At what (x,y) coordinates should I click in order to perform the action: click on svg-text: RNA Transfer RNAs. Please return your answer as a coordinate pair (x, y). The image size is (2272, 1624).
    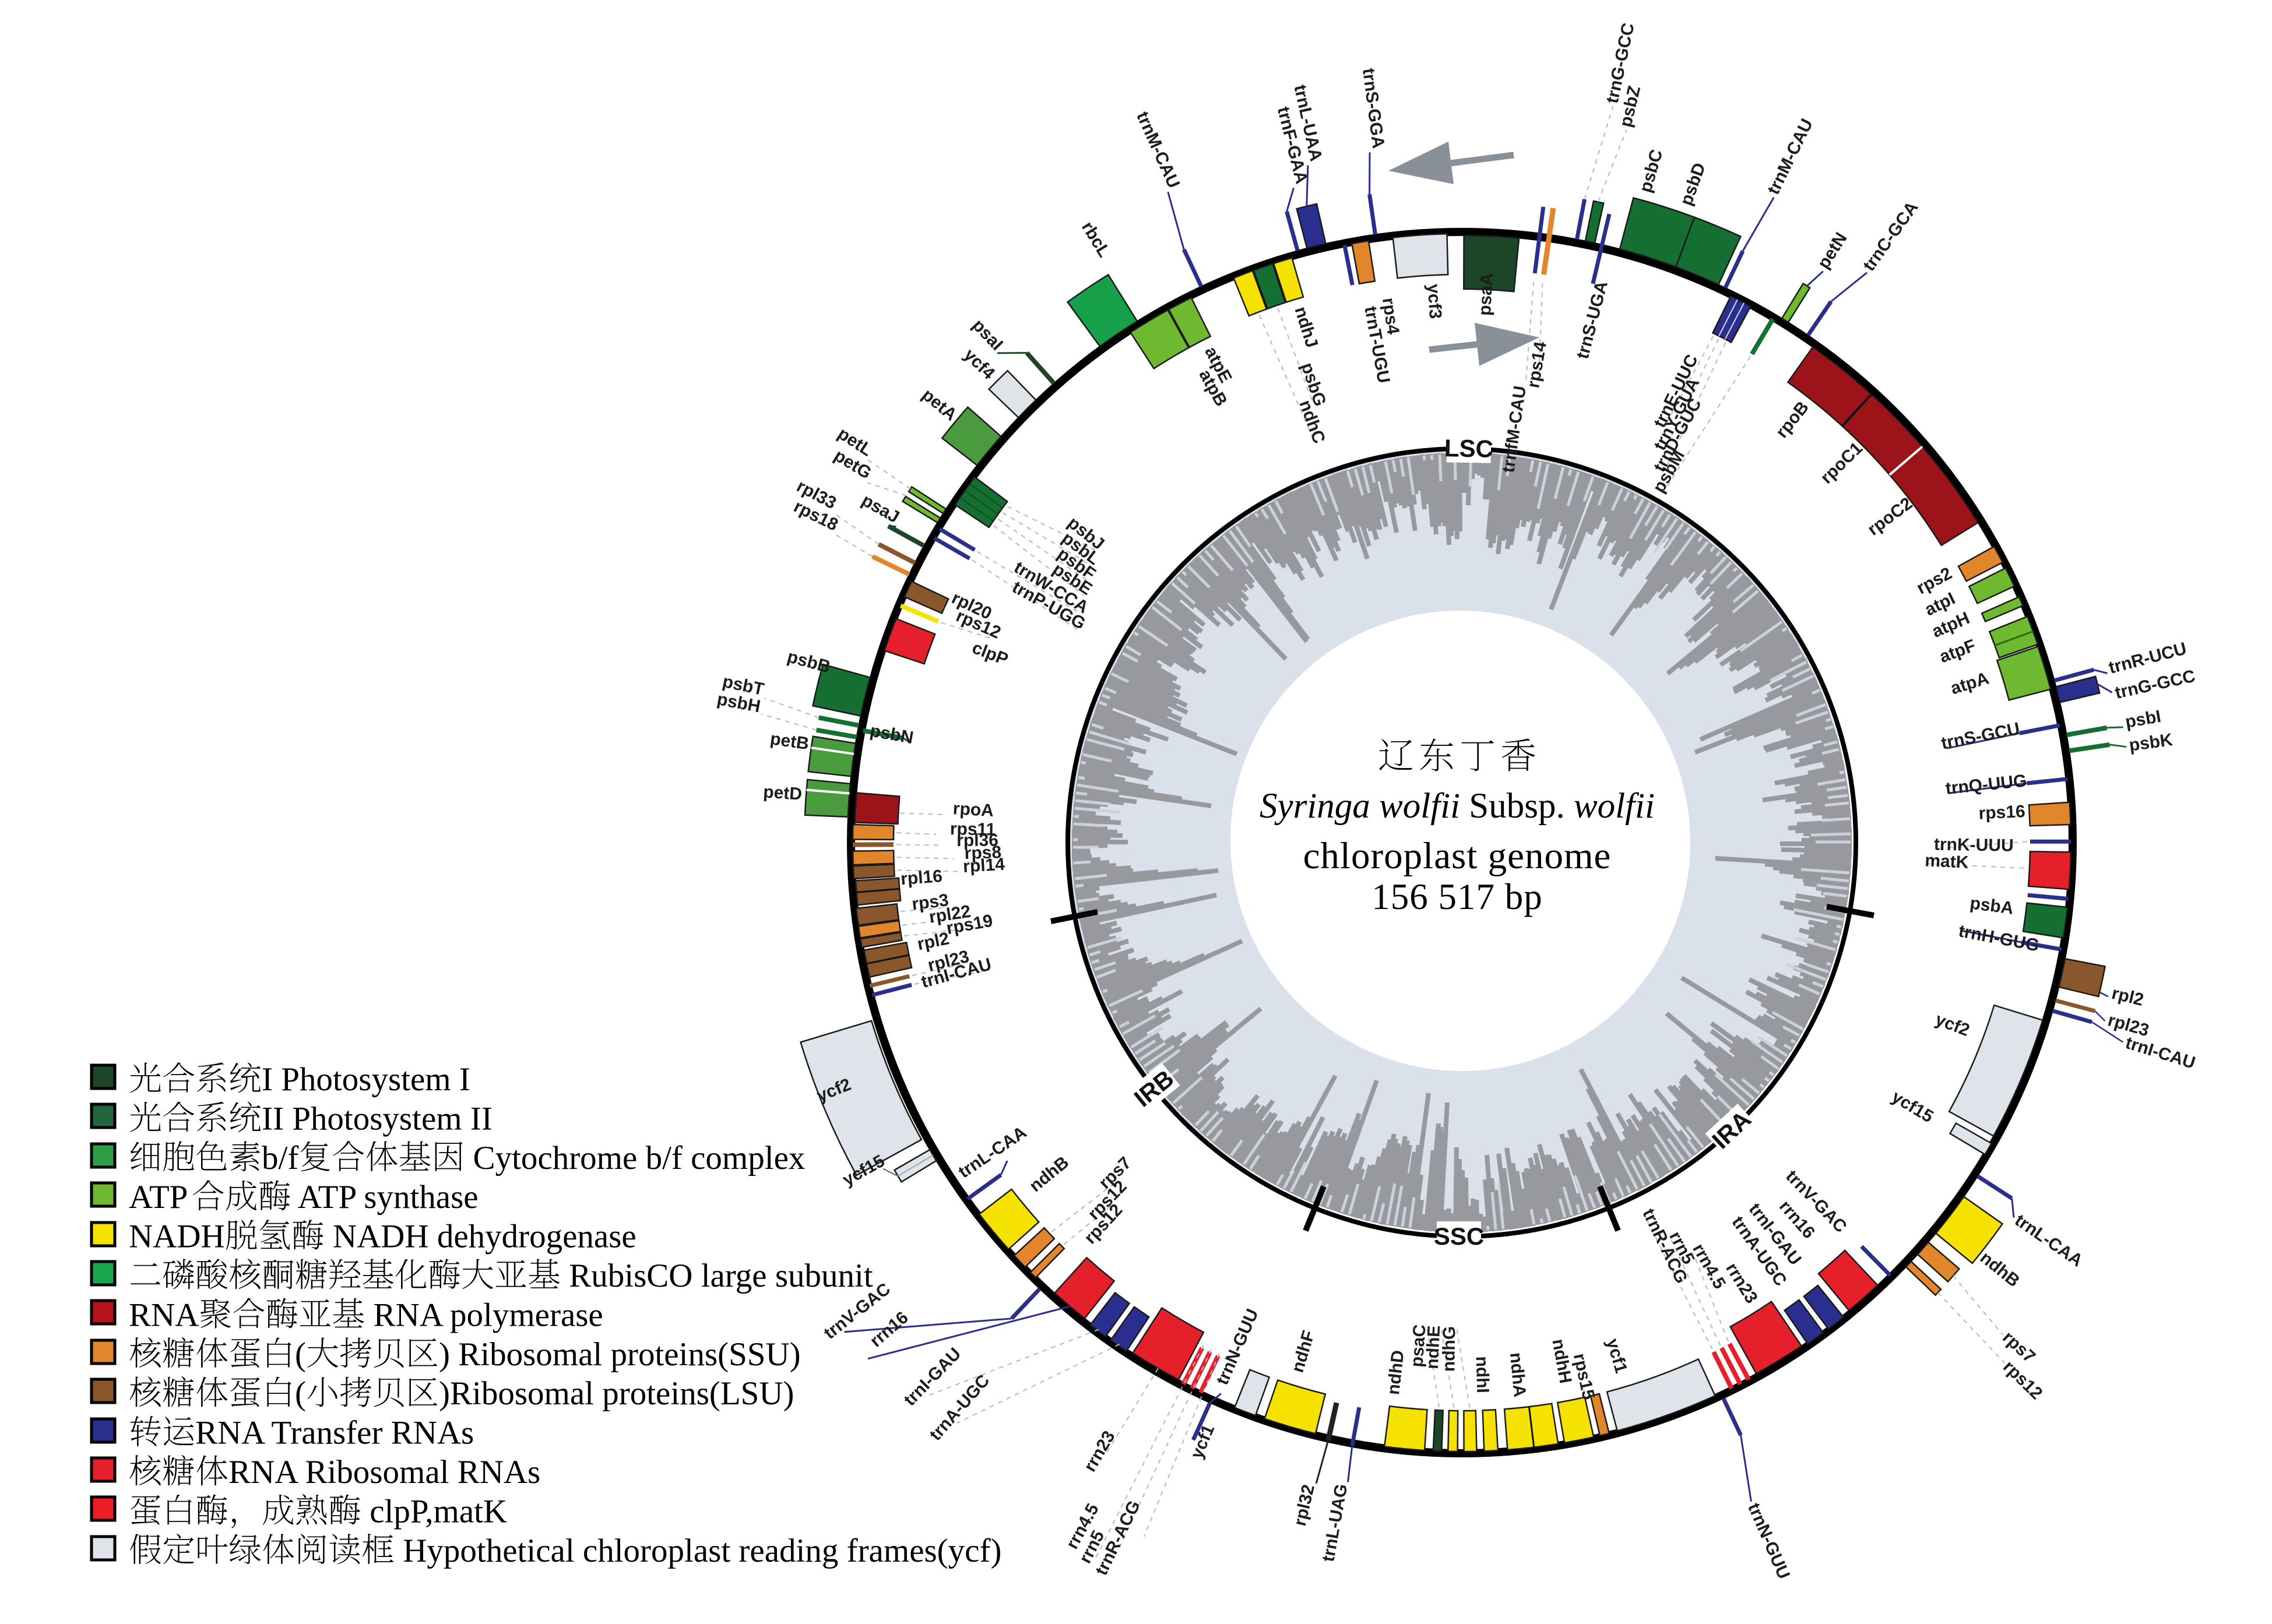
    Looking at the image, I should click on (334, 1433).